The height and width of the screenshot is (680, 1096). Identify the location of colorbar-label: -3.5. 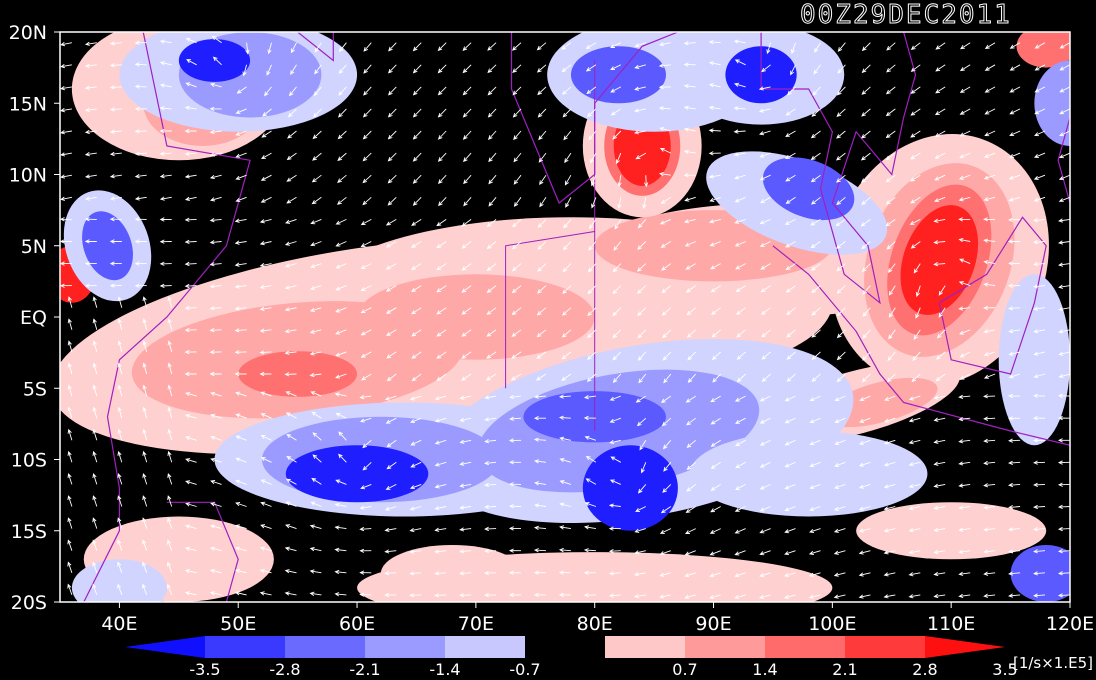
(204, 669).